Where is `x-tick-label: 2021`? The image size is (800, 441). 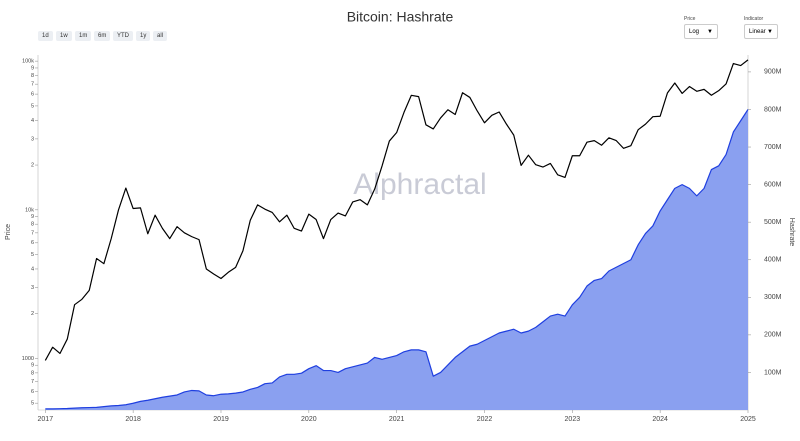 x-tick-label: 2021 is located at coordinates (397, 419).